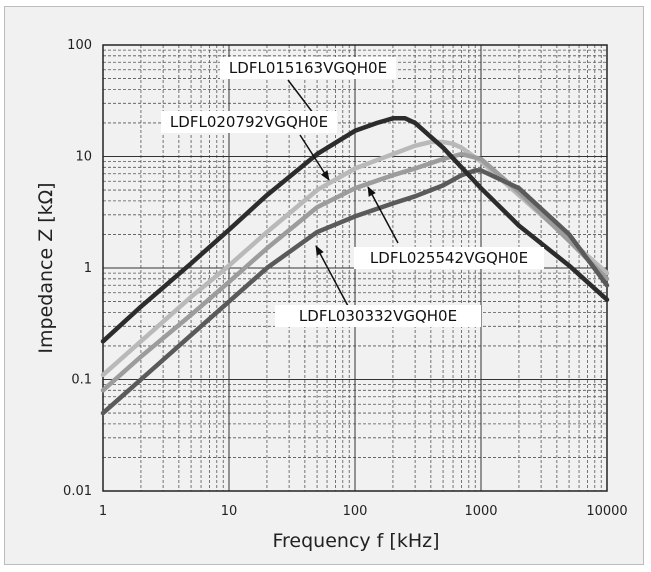 This screenshot has height=572, width=651. What do you see at coordinates (355, 541) in the screenshot?
I see `x-axis-title: Frequency f [kHz]` at bounding box center [355, 541].